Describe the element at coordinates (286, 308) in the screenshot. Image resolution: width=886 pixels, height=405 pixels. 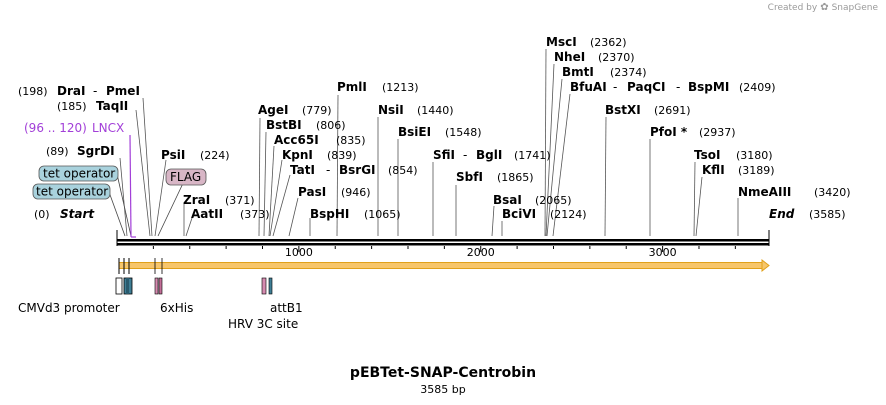
I see `attb1-label: attB1` at that location.